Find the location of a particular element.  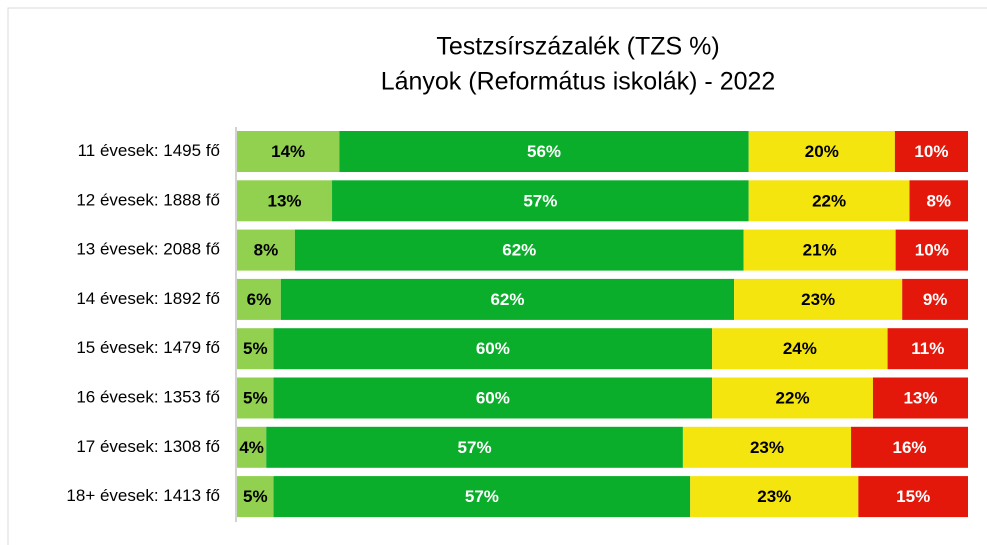

value-label: 15% is located at coordinates (913, 496).